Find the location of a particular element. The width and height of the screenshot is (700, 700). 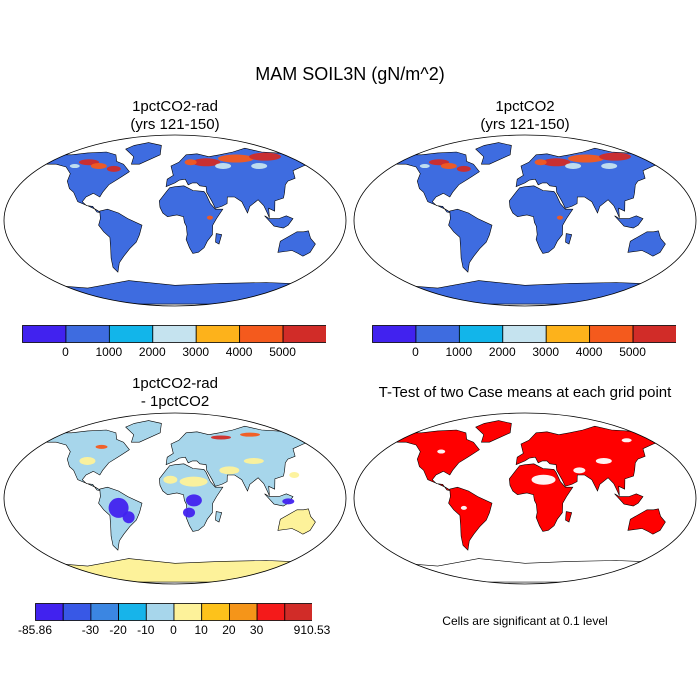

panel-2-title: 1pctCO2 (yrs 121-150) is located at coordinates (525, 116).